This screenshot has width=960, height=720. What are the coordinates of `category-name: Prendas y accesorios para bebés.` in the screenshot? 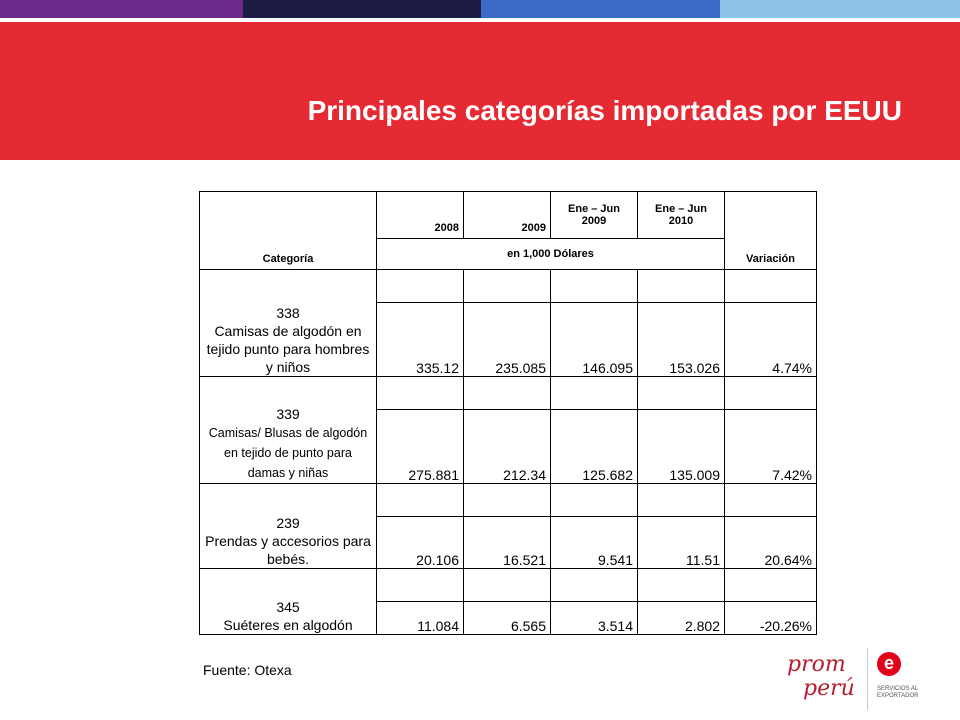 It's located at (288, 550).